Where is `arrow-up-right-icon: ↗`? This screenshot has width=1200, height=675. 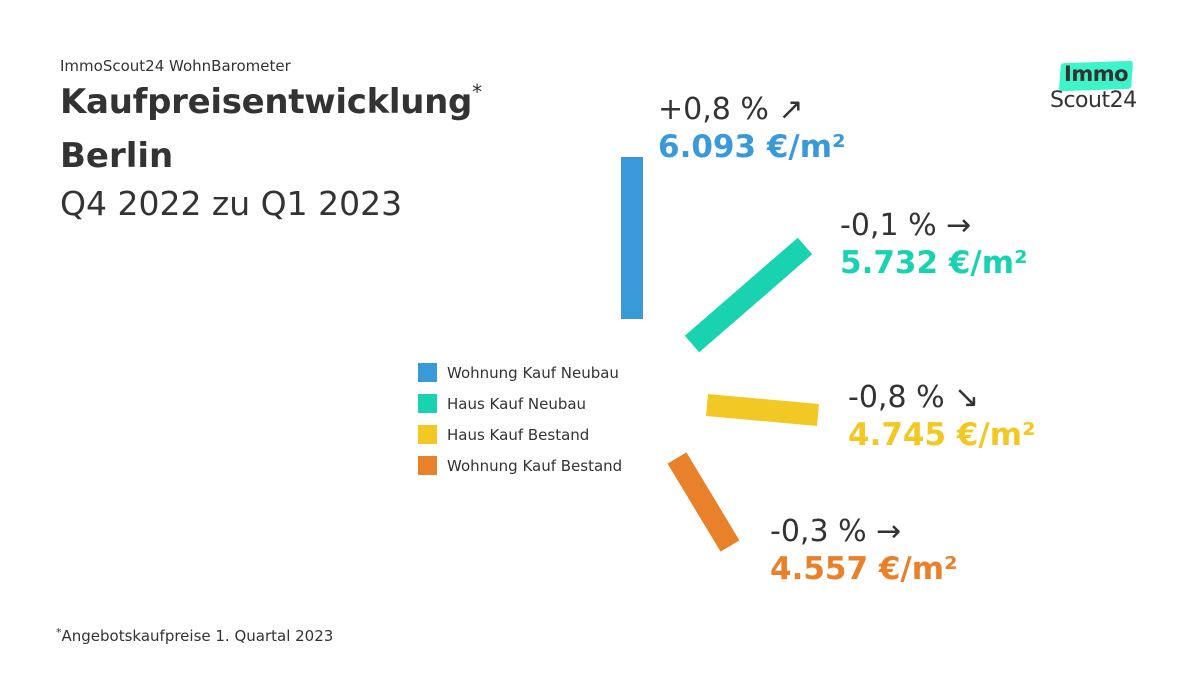 arrow-up-right-icon: ↗ is located at coordinates (791, 109).